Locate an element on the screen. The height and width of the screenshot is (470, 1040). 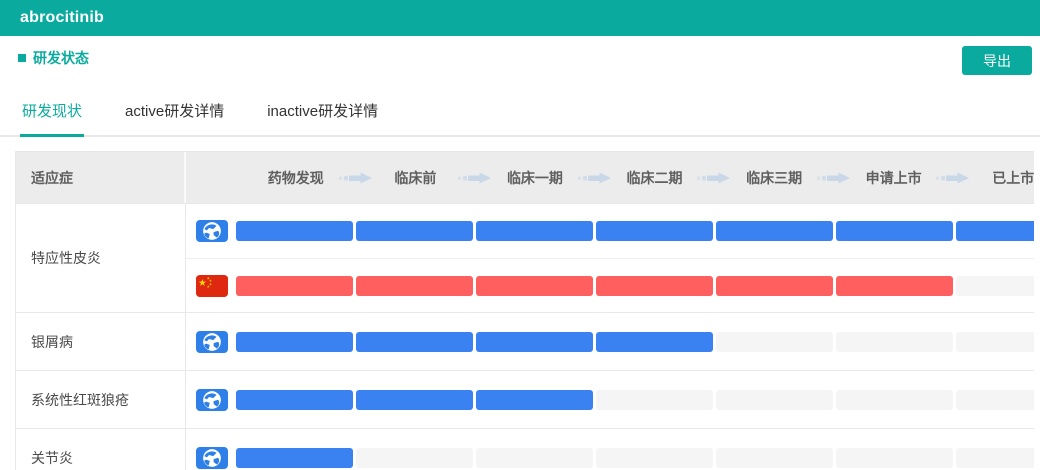
tab-rd-current-status: 研发现状 is located at coordinates (52, 118).